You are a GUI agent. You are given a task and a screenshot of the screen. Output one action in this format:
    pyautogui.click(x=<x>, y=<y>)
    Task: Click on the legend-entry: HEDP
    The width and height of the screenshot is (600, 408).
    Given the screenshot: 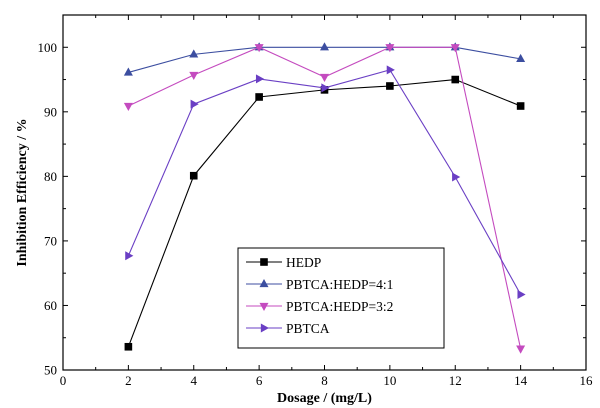 What is the action you would take?
    pyautogui.click(x=283, y=262)
    